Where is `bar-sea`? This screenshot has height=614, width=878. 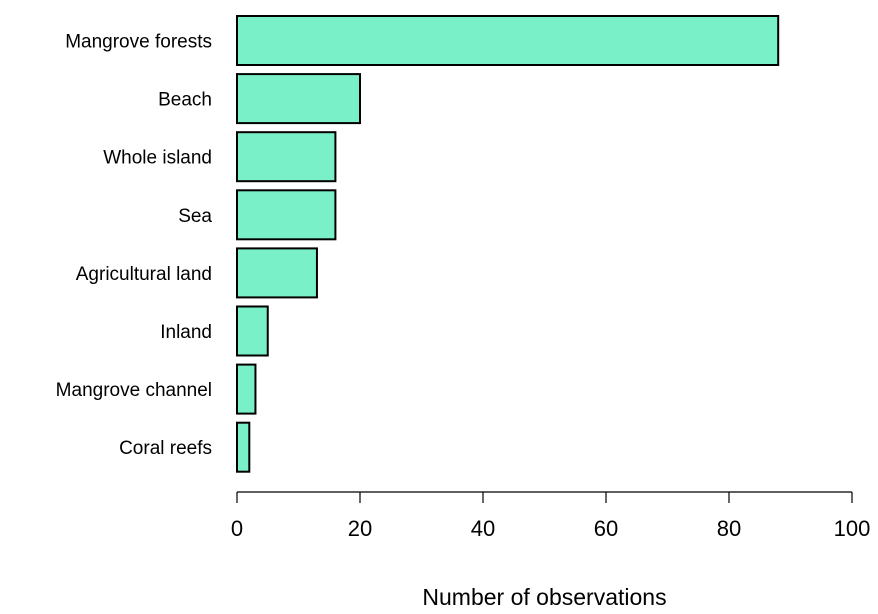
bar-sea is located at coordinates (286, 215).